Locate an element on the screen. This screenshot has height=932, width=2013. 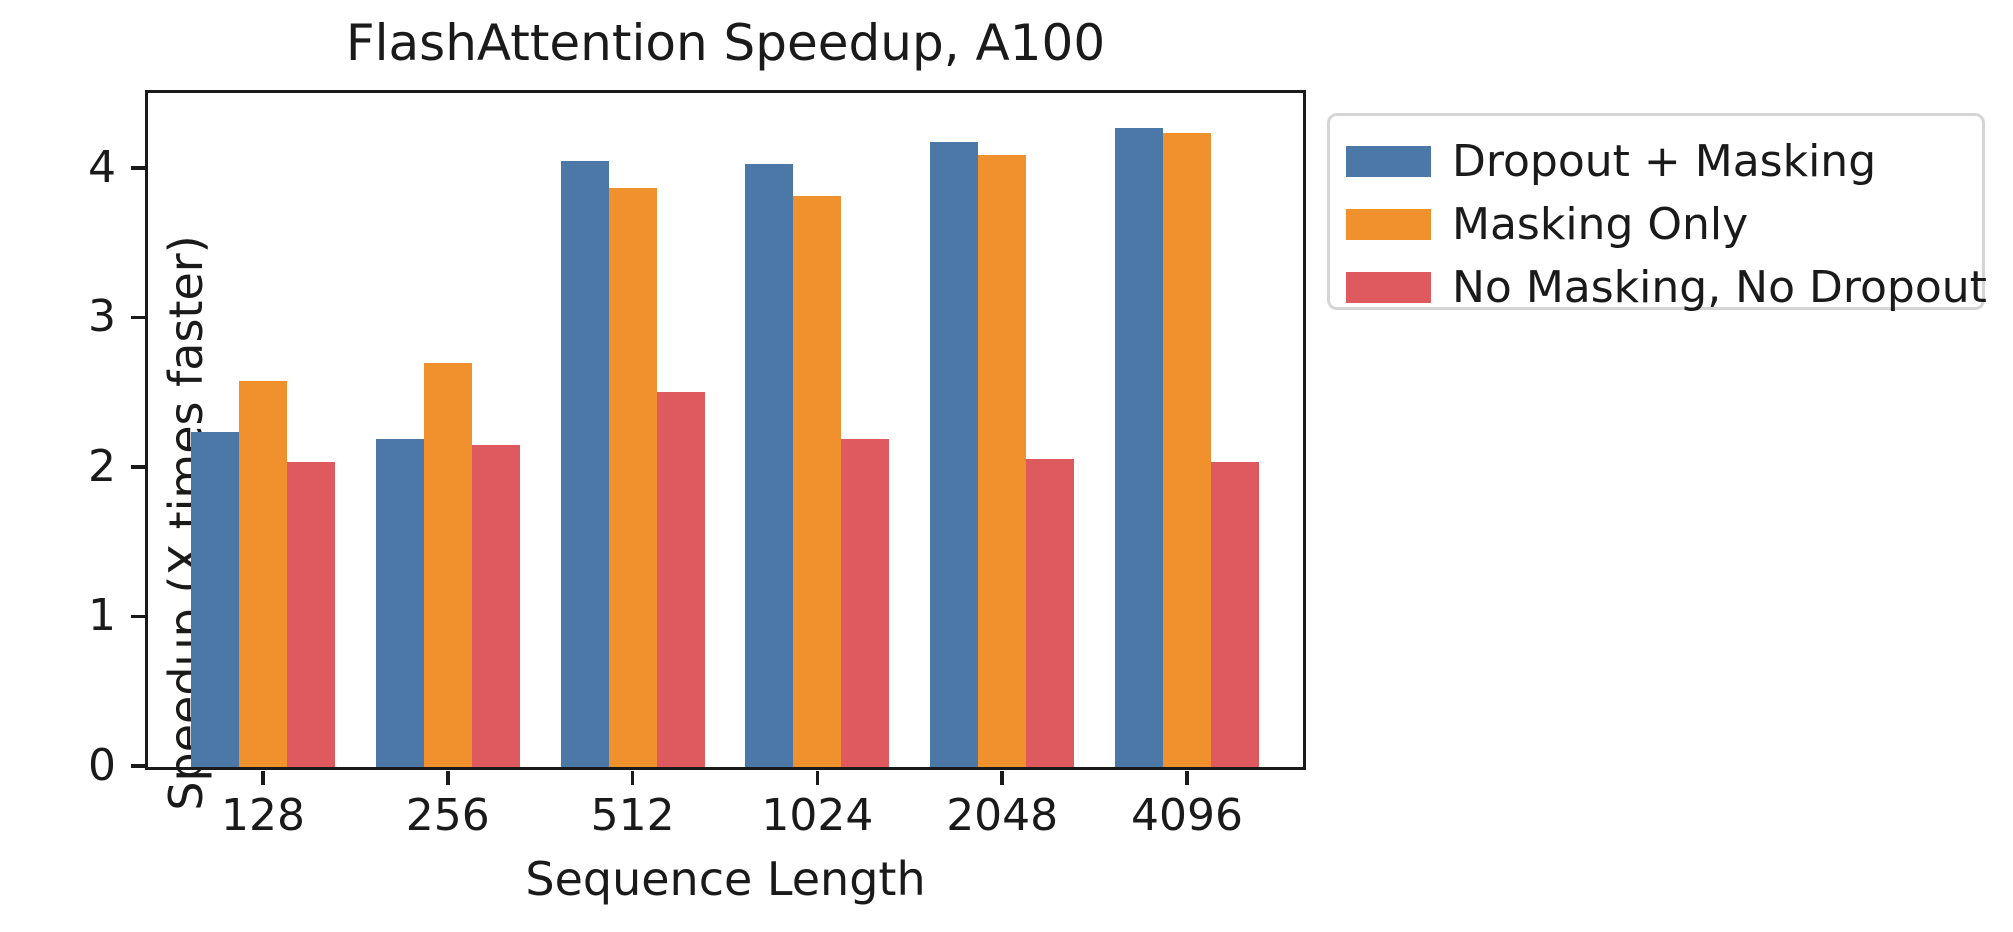
y-tick-label: 3 is located at coordinates (102, 317).